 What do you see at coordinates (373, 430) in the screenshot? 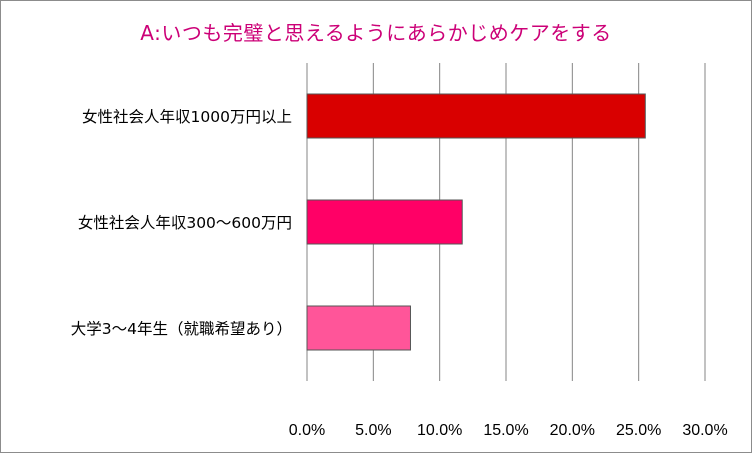
I see `x-tick-label: 5.0%` at bounding box center [373, 430].